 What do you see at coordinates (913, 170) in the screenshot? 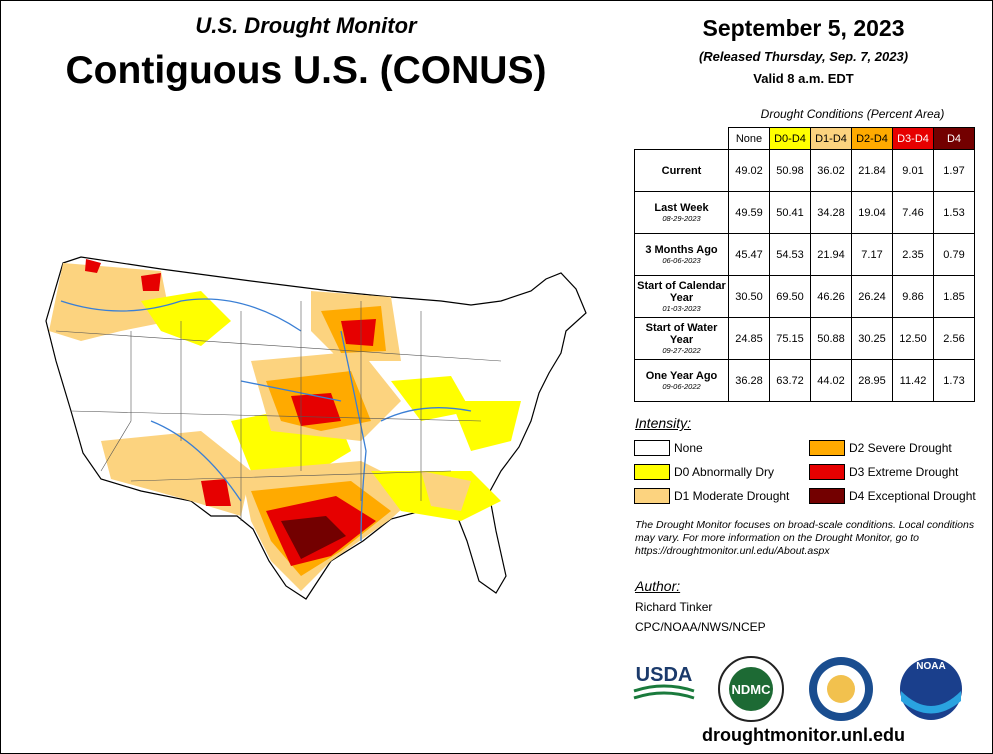
I see `cell-value: 9.01` at bounding box center [913, 170].